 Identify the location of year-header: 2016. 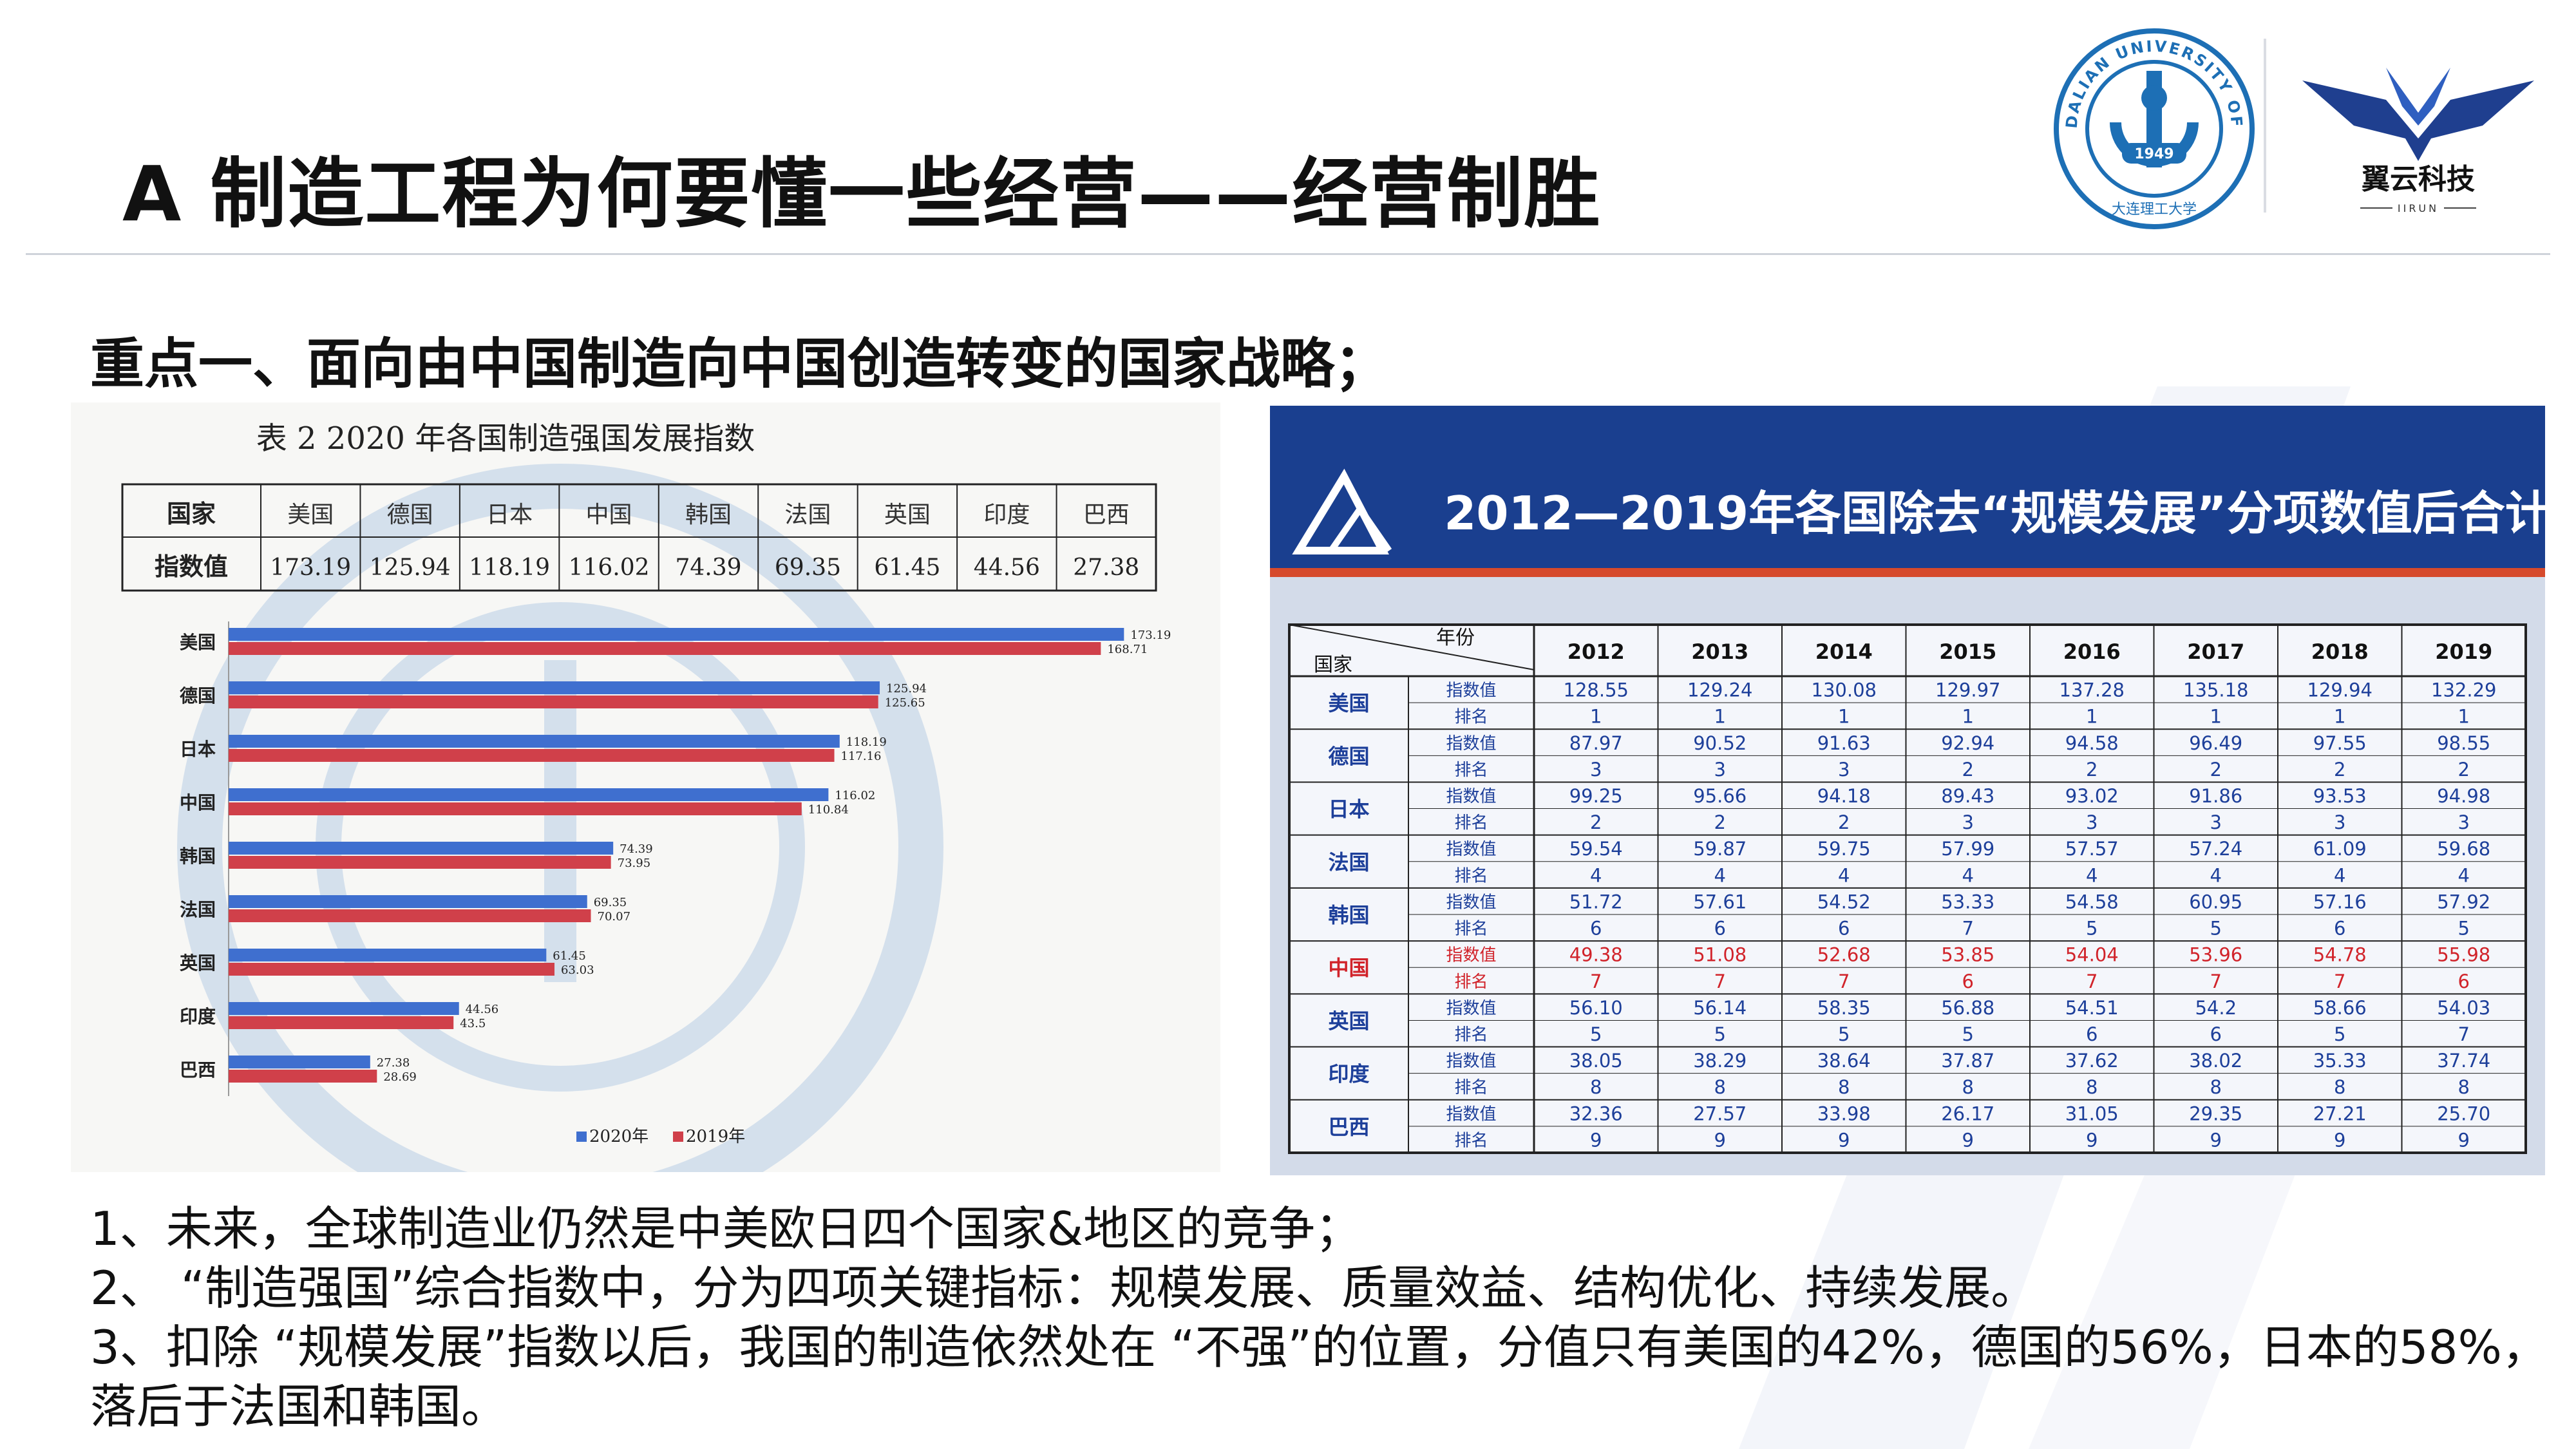
(2092, 651).